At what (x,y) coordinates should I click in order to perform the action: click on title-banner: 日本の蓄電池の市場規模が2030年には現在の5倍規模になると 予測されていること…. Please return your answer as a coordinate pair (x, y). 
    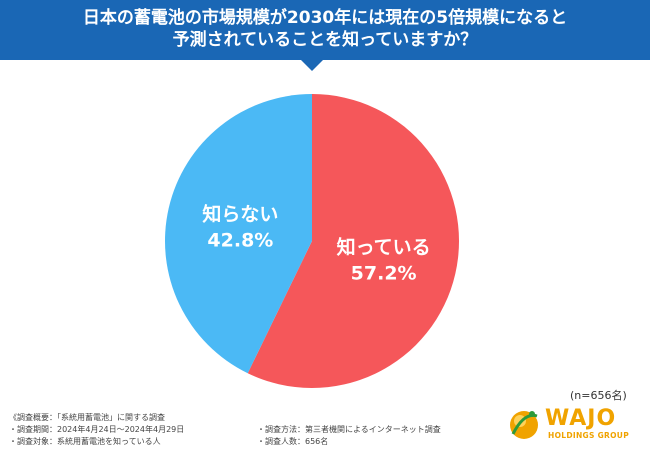
    Looking at the image, I should click on (325, 30).